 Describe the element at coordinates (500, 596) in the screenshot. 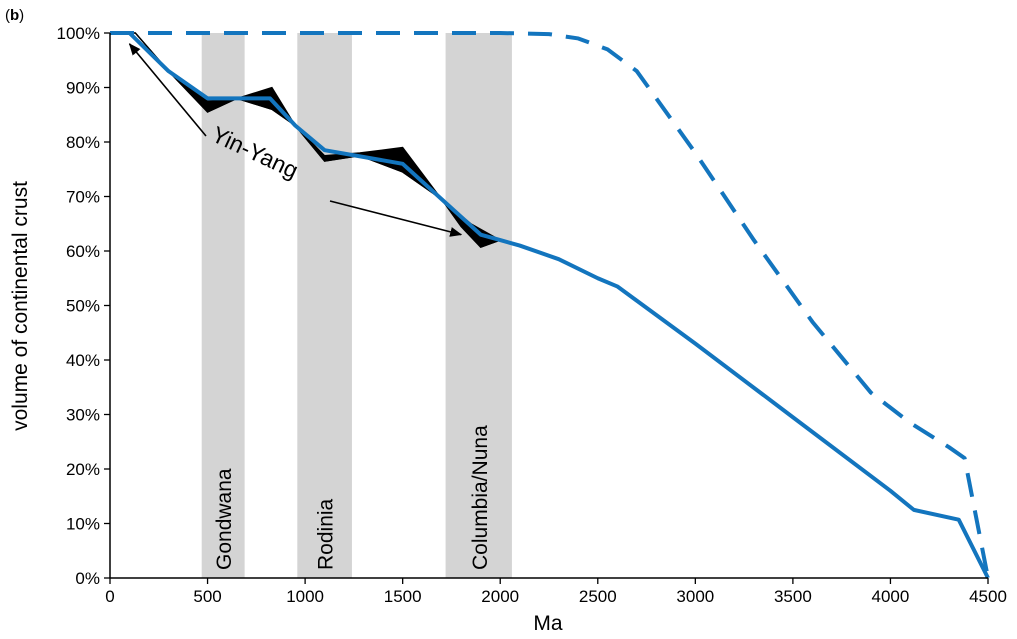

I see `x-tick-label: 2000` at that location.